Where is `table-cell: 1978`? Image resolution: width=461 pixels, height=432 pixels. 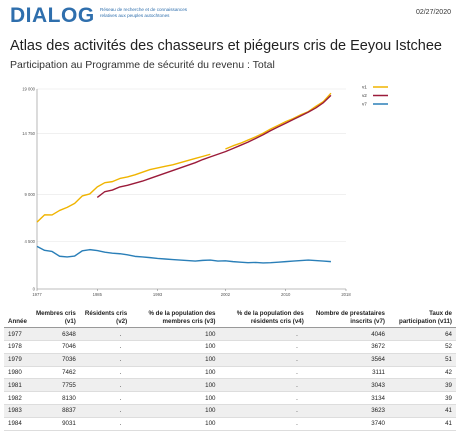
table-cell: 1978 is located at coordinates (17, 347).